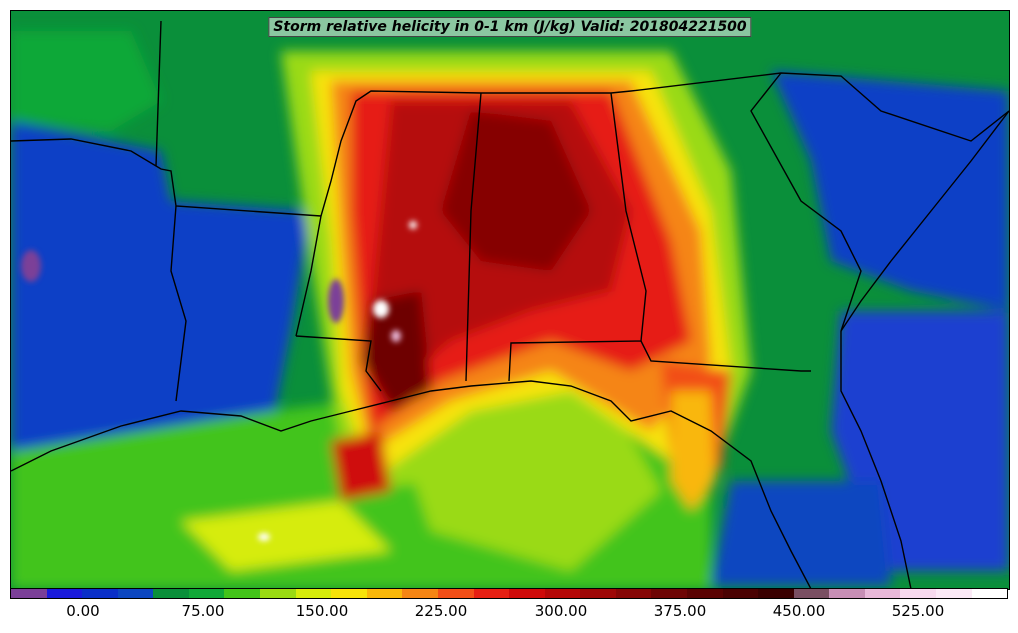  I want to click on colorbar, so click(509, 593).